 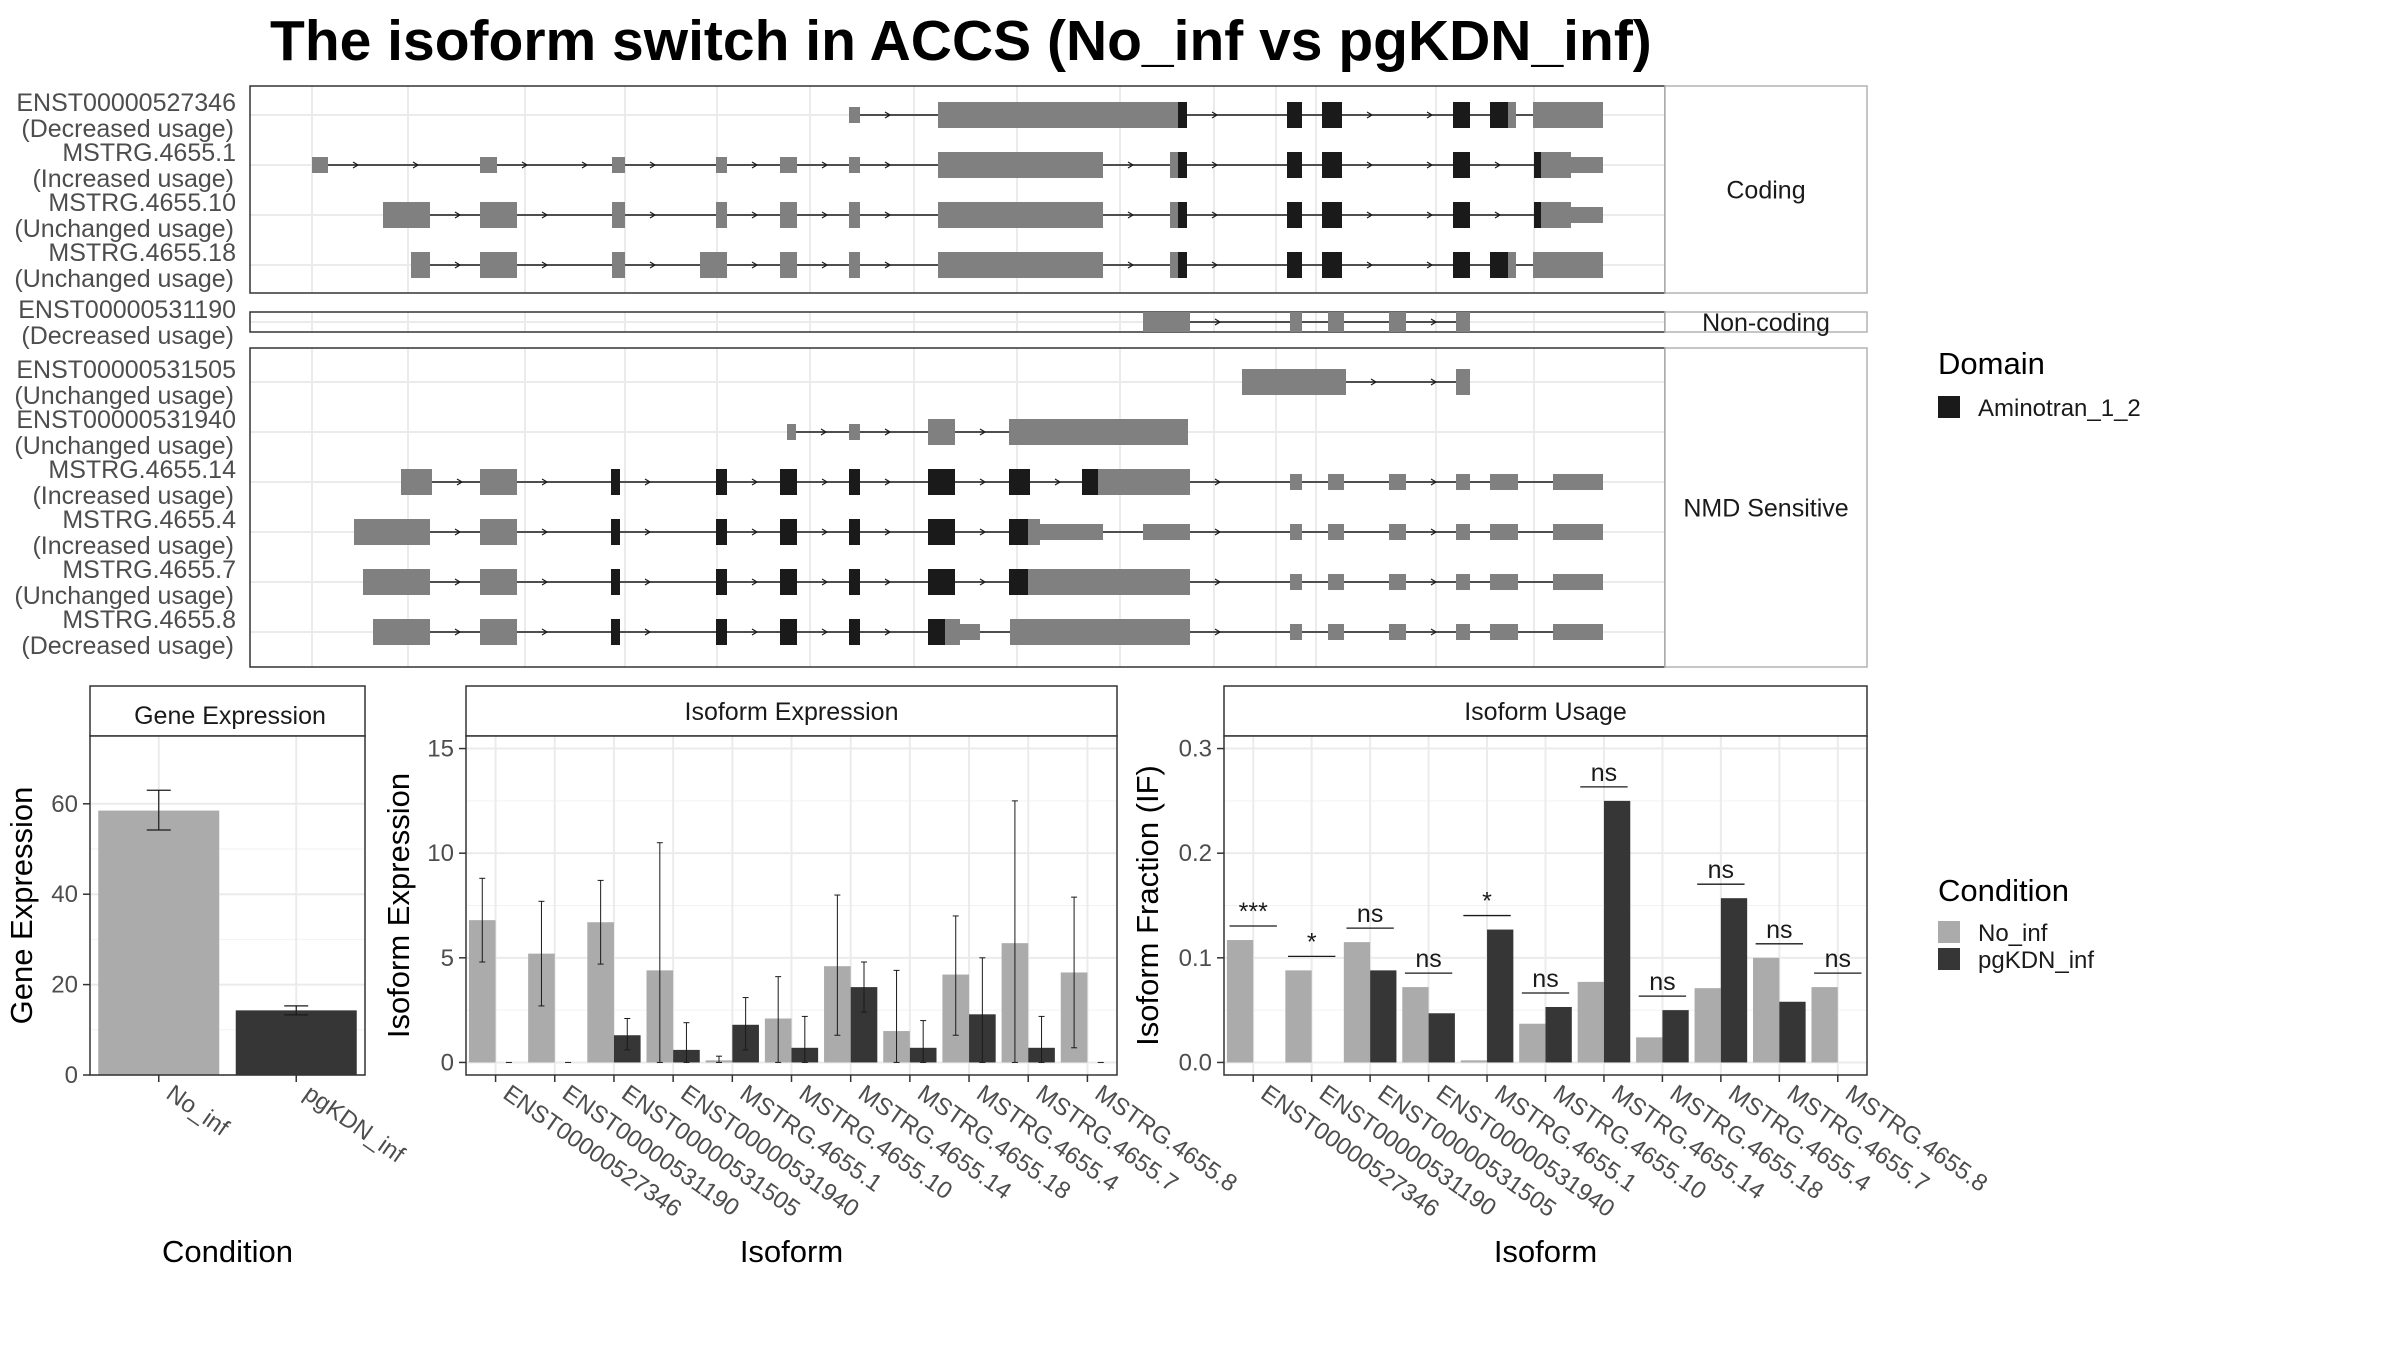 What do you see at coordinates (2059, 408) in the screenshot?
I see `domain-legend-label: Aminotran_1_2` at bounding box center [2059, 408].